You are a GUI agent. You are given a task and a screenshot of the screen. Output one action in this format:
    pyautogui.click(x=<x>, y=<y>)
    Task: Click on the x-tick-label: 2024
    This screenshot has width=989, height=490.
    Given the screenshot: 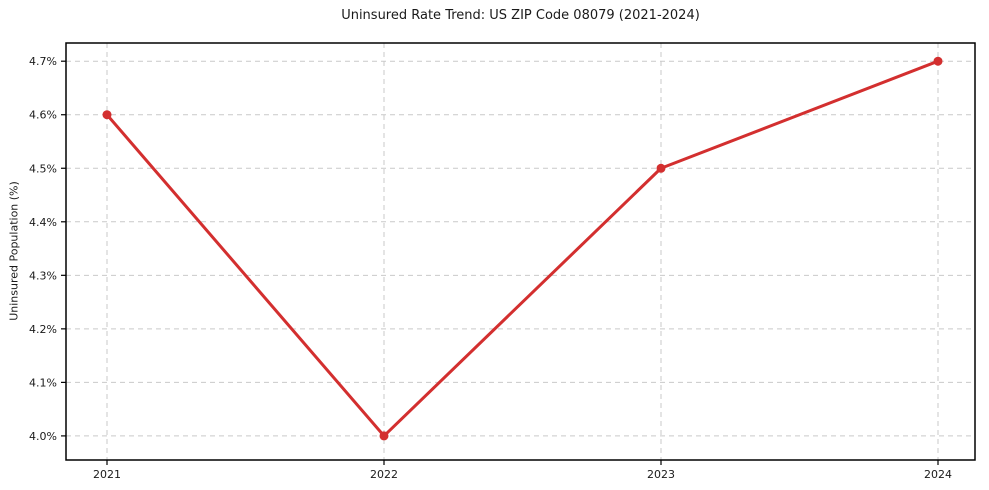 What is the action you would take?
    pyautogui.click(x=938, y=474)
    